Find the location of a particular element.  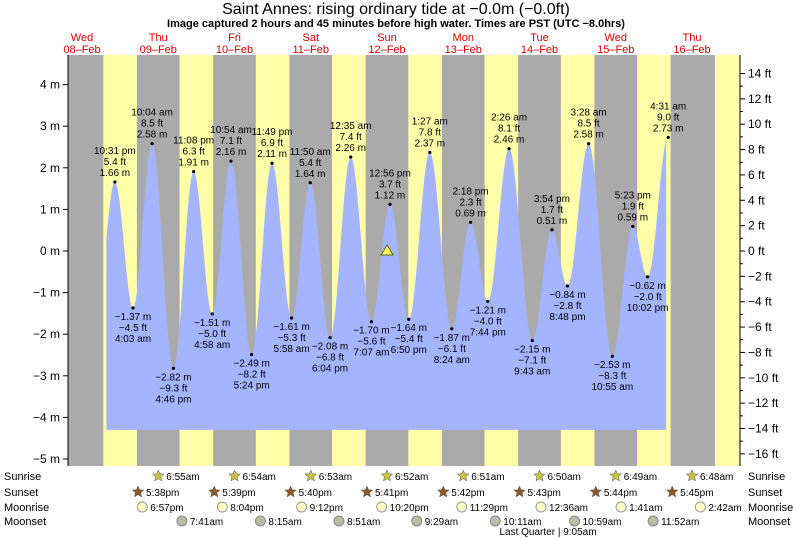

low-tide-label: 4:46 pm is located at coordinates (173, 399).